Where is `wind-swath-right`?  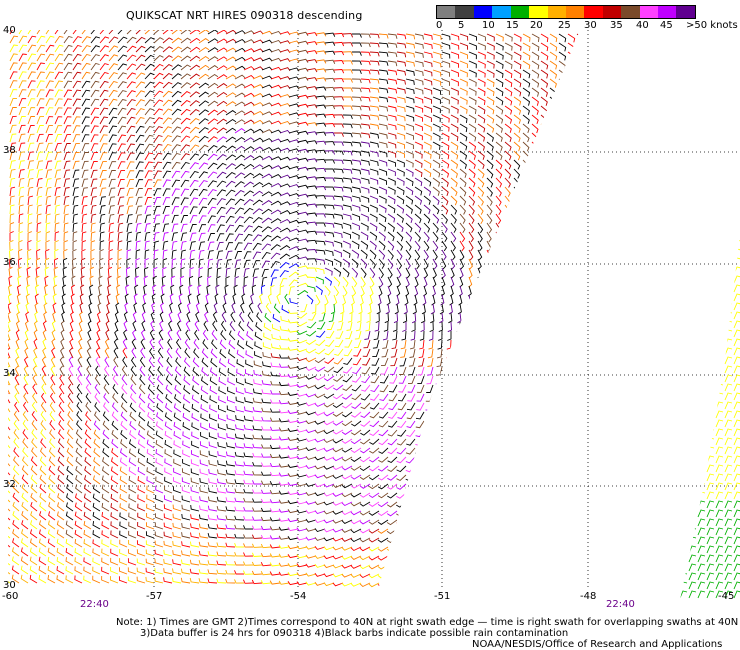
wind-swath-right is located at coordinates (710, 417).